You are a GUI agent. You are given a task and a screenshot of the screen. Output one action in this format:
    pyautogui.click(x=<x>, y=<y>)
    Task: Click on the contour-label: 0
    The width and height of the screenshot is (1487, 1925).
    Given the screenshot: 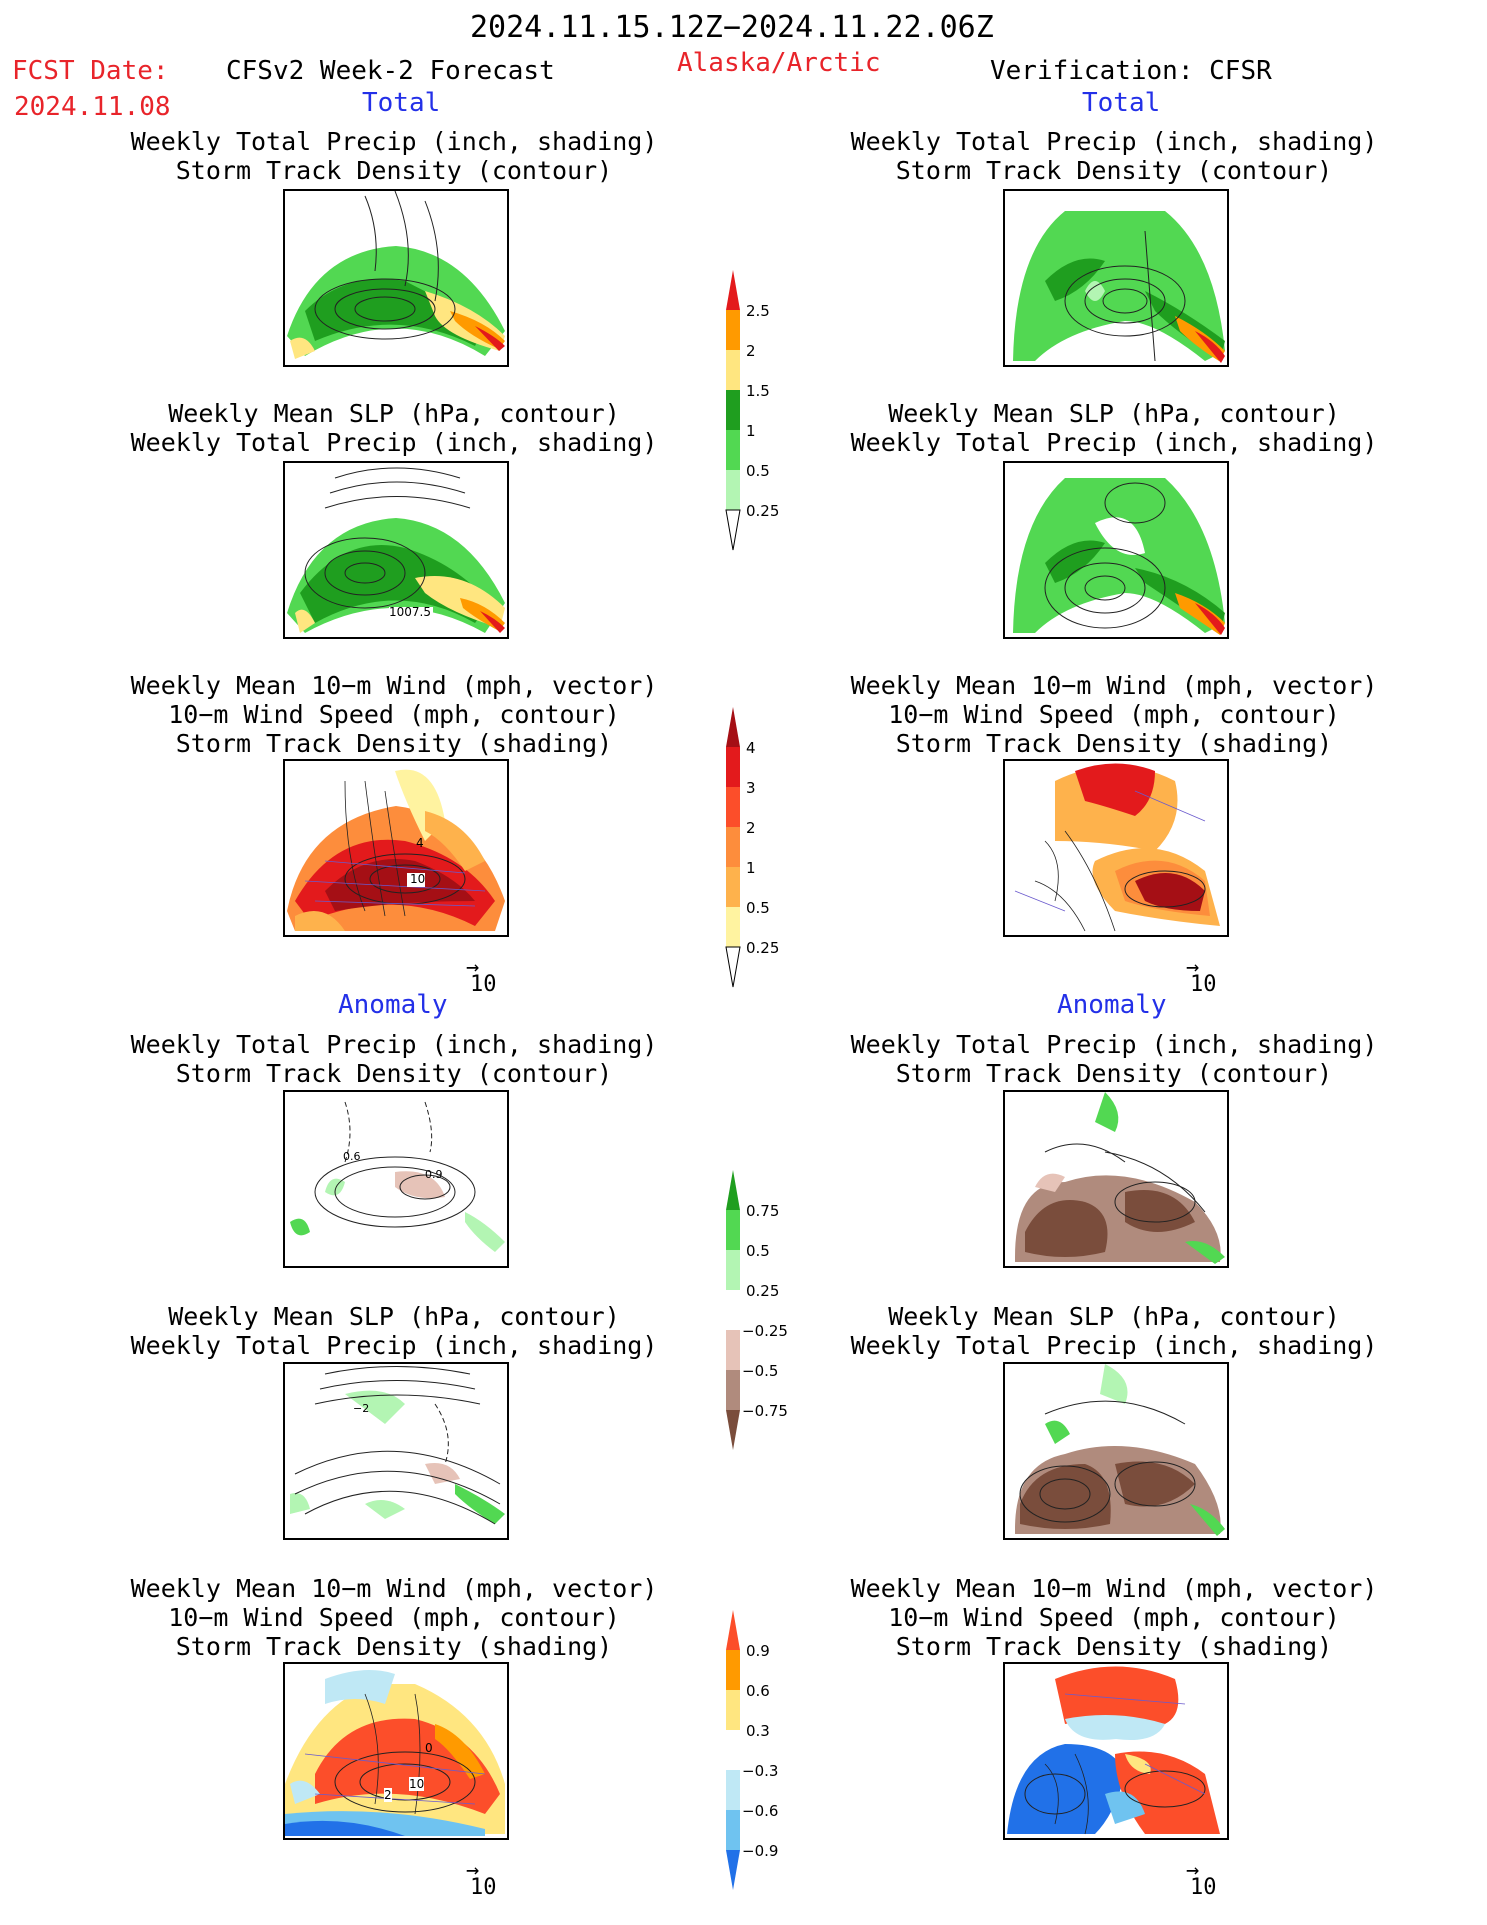 What is the action you would take?
    pyautogui.click(x=429, y=1748)
    